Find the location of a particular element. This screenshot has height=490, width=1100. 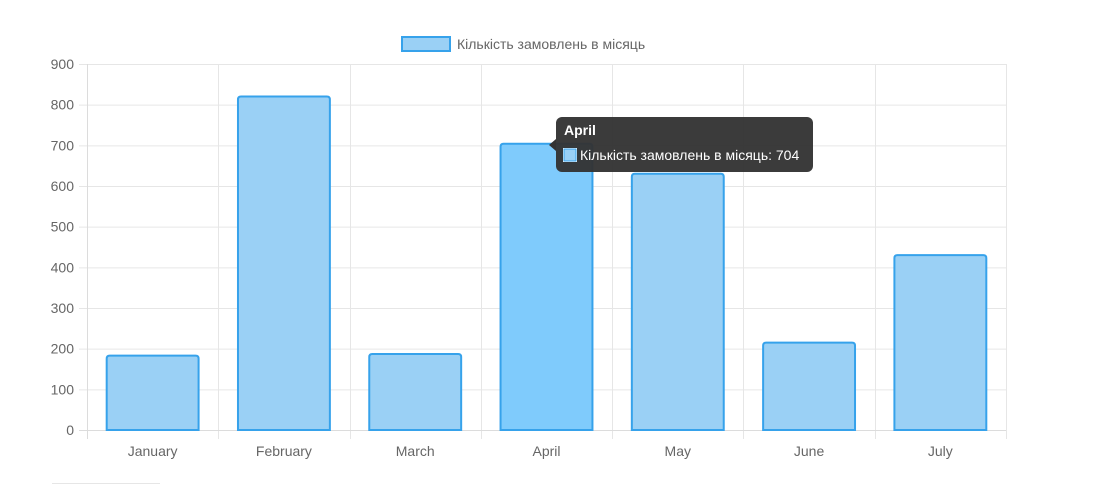

tooltip: April Кількість замовлень в місяць: 704 is located at coordinates (681, 144).